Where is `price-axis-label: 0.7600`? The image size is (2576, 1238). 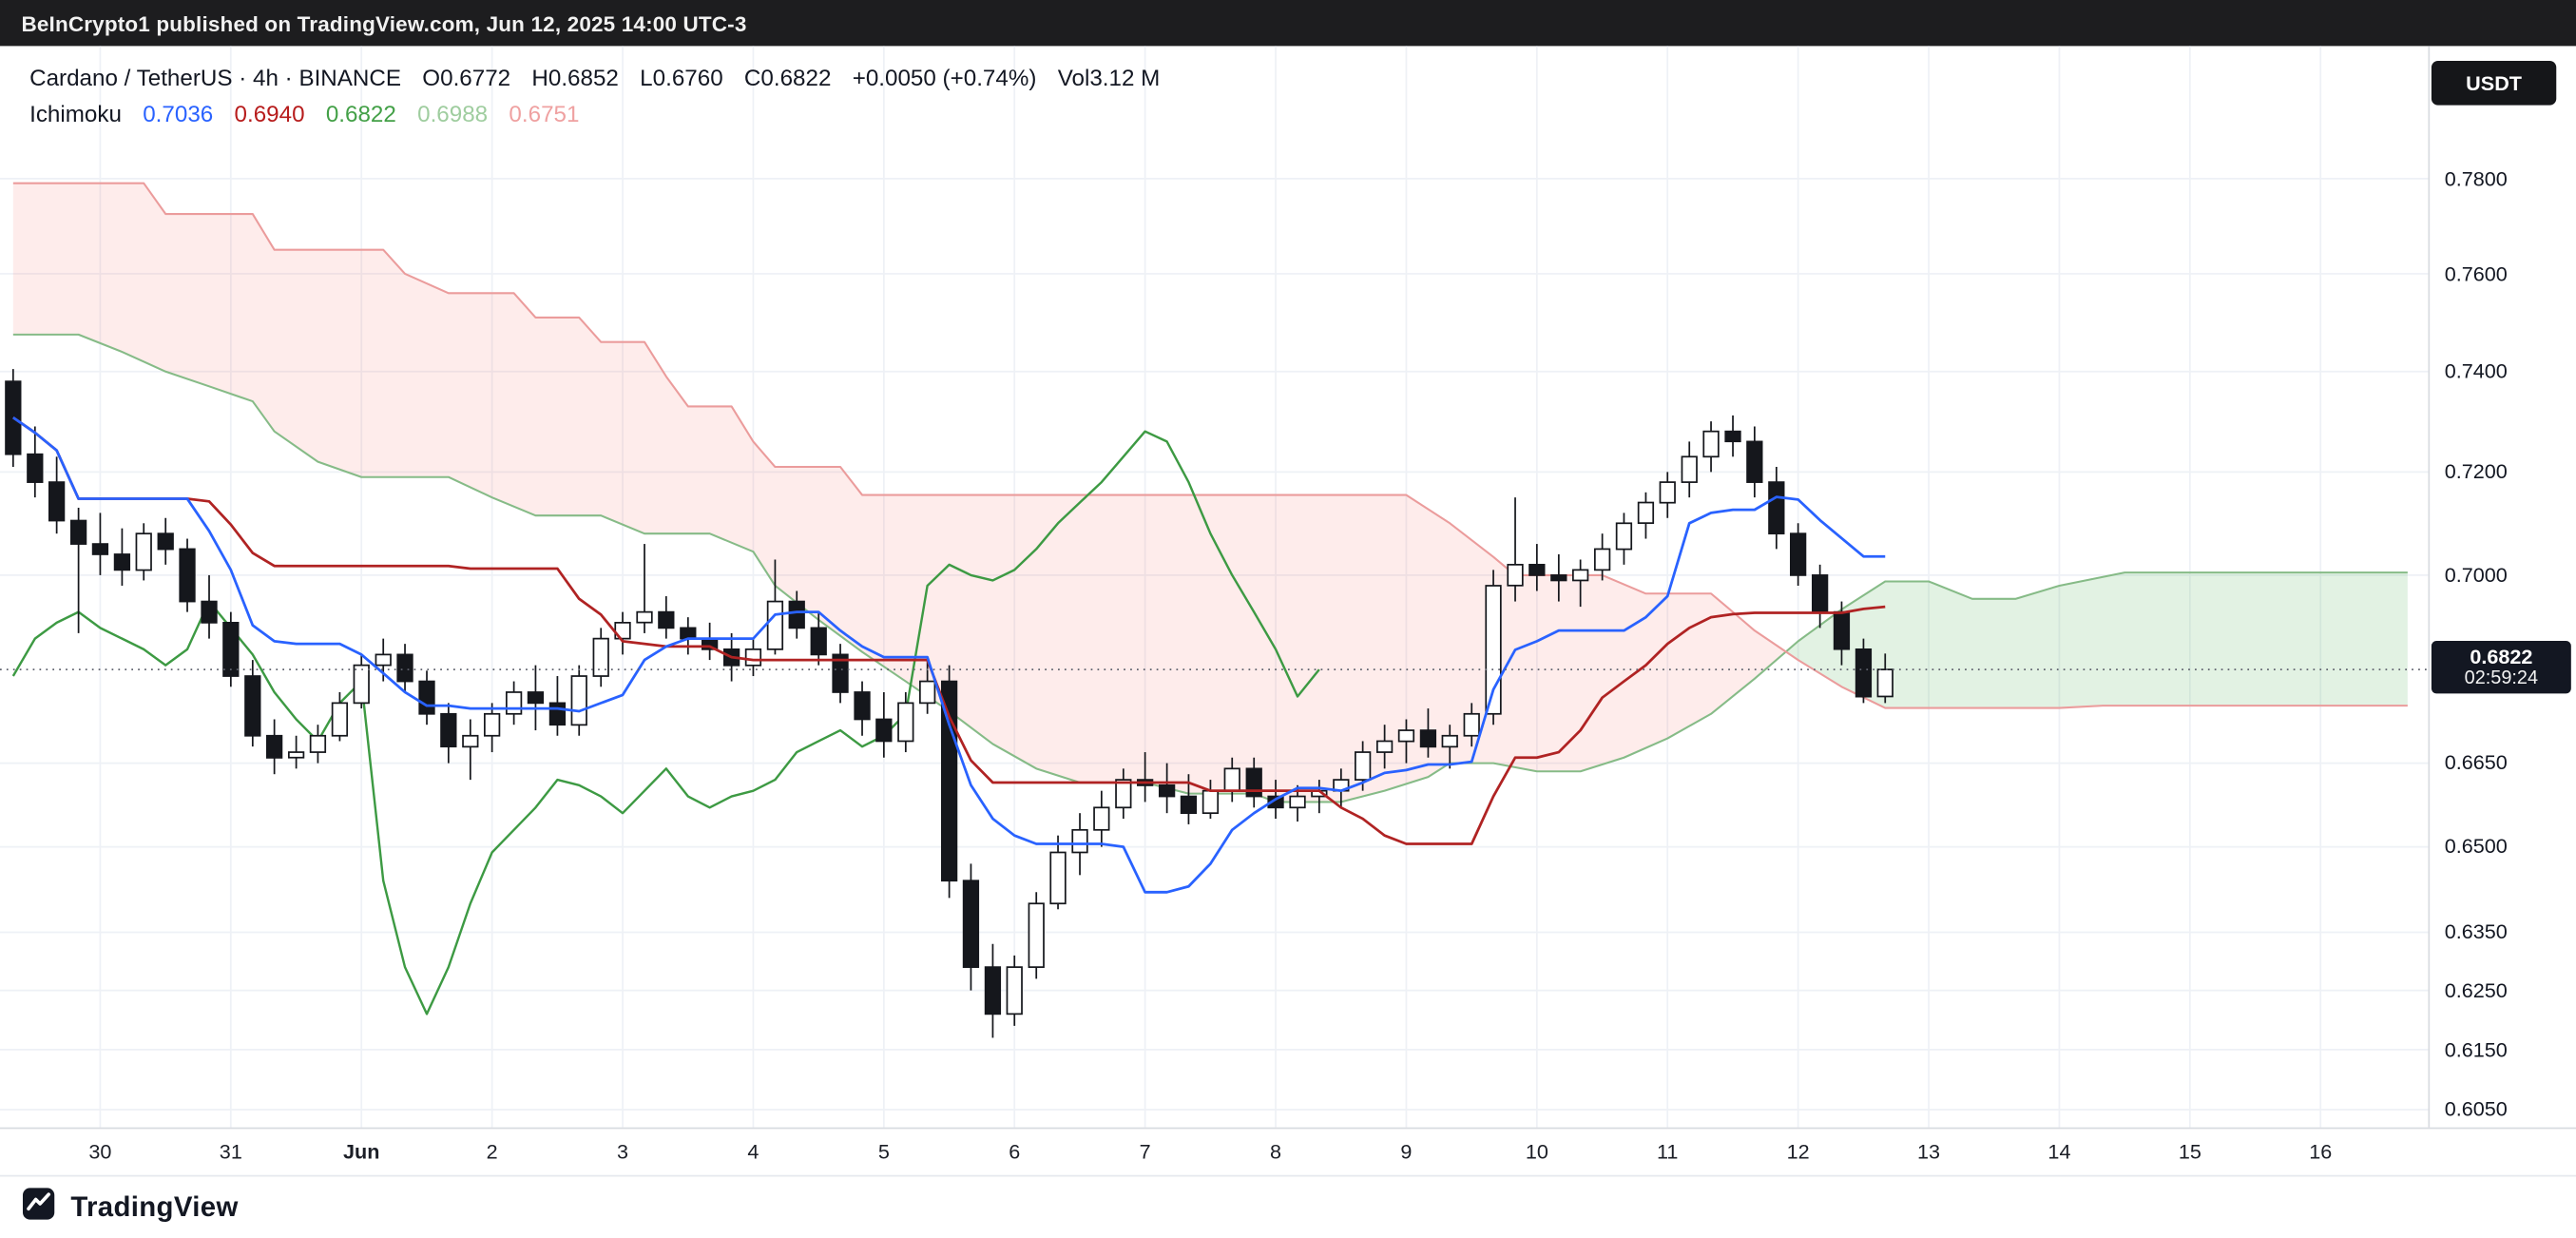 price-axis-label: 0.7600 is located at coordinates (2476, 274).